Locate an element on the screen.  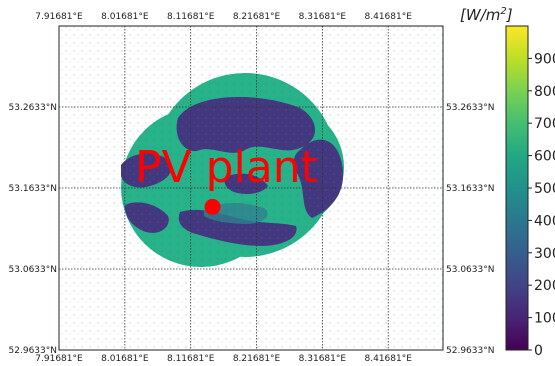
colorbar-tick-label: 500 is located at coordinates (544, 189).